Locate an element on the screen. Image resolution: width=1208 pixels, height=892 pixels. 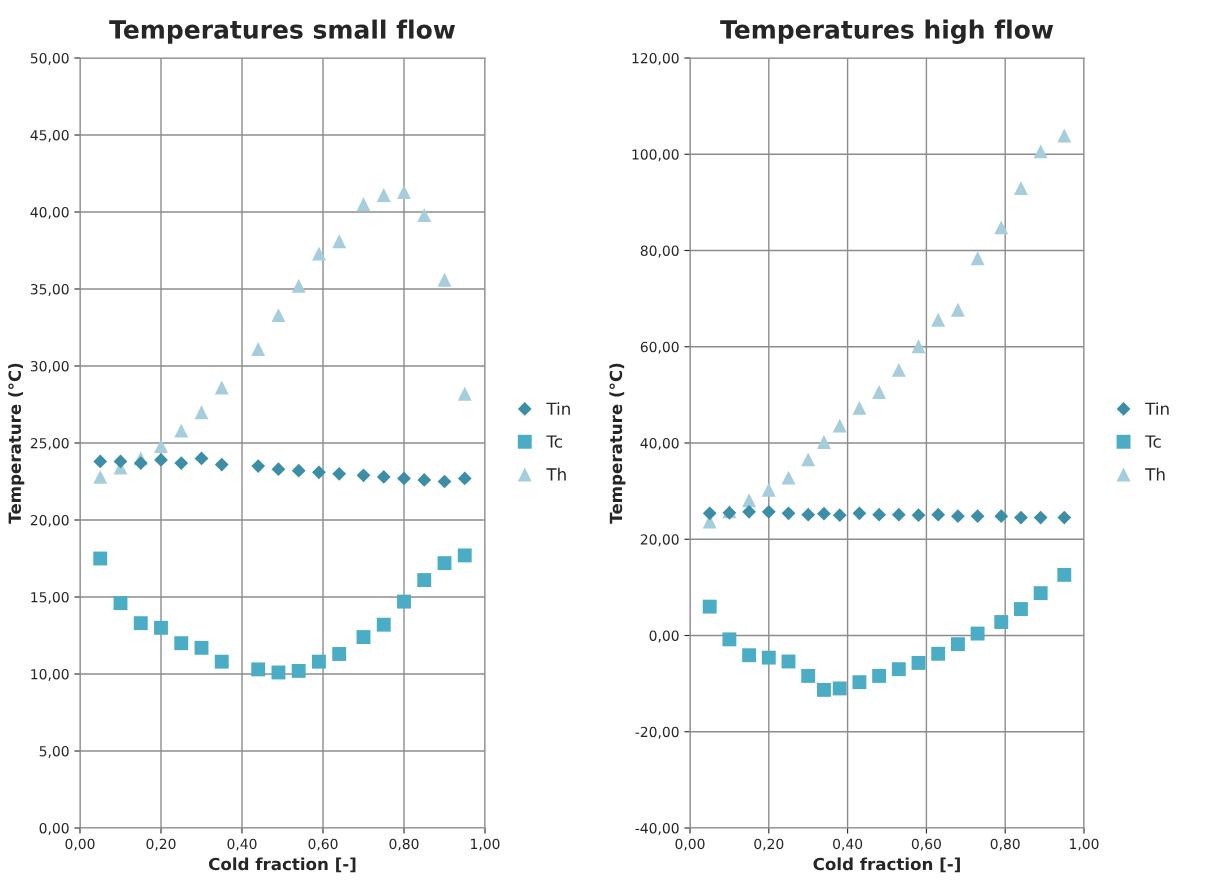
y-tick-label: 10,00 is located at coordinates (50, 674).